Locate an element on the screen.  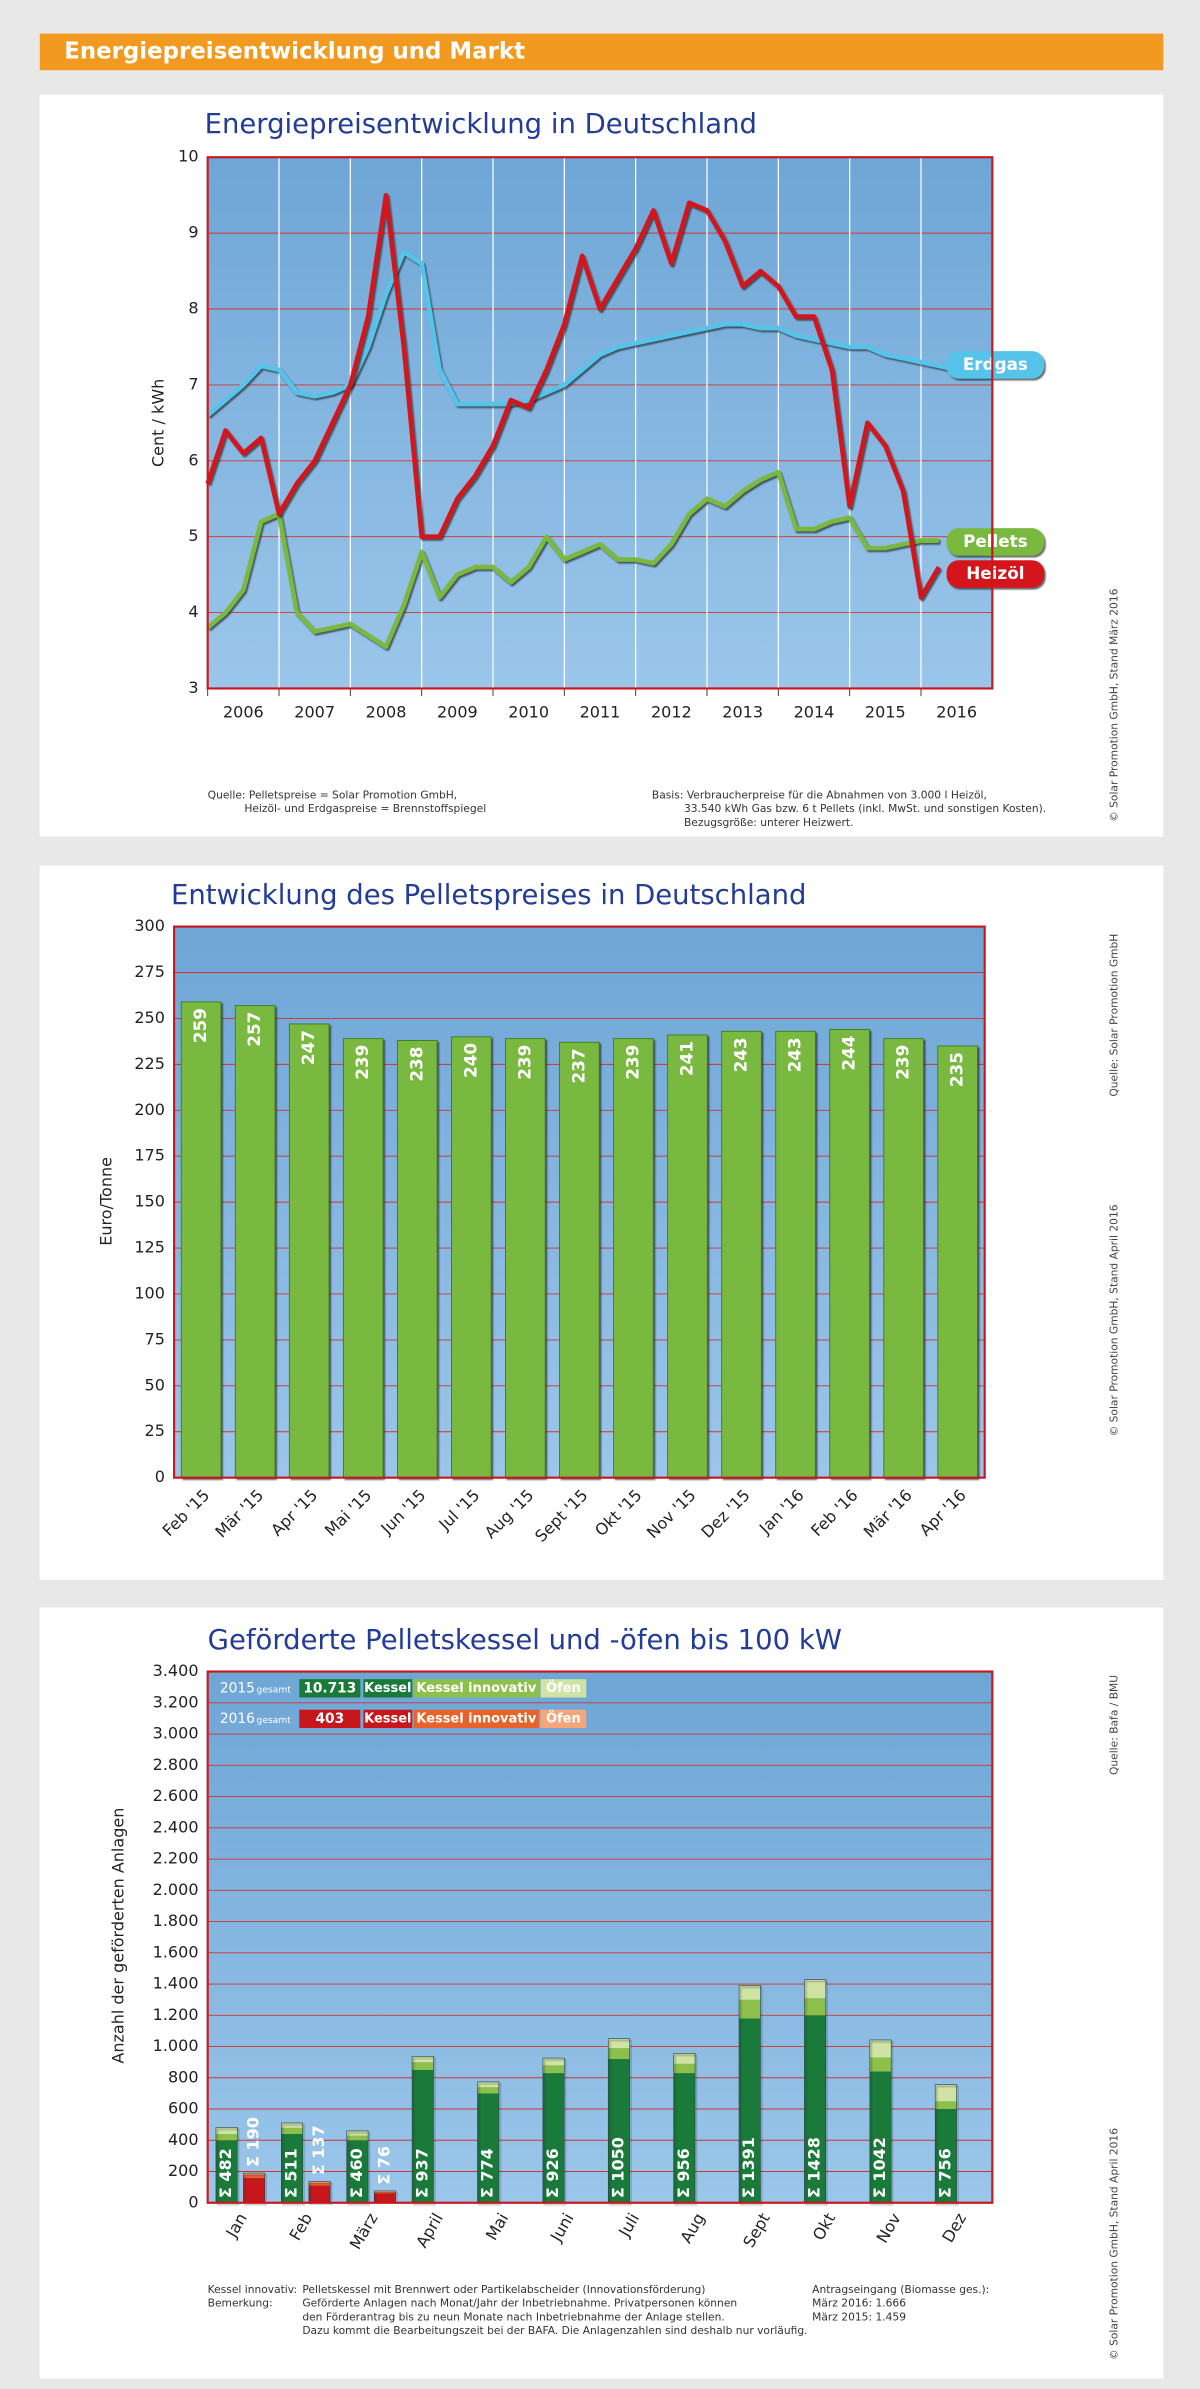
data-label: Σ 190 is located at coordinates (253, 2142).